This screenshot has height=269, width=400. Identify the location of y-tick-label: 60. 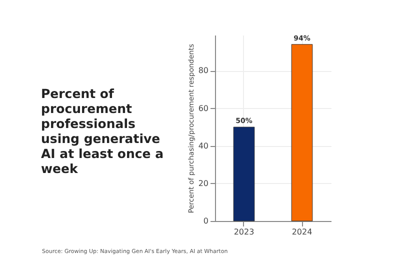
(203, 108).